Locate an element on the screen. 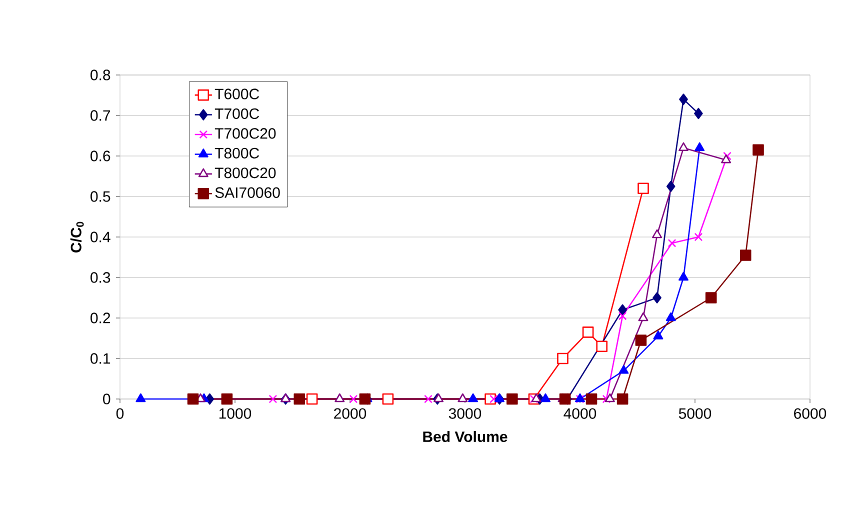 This screenshot has height=507, width=844. y-tick-label: 0 is located at coordinates (106, 399).